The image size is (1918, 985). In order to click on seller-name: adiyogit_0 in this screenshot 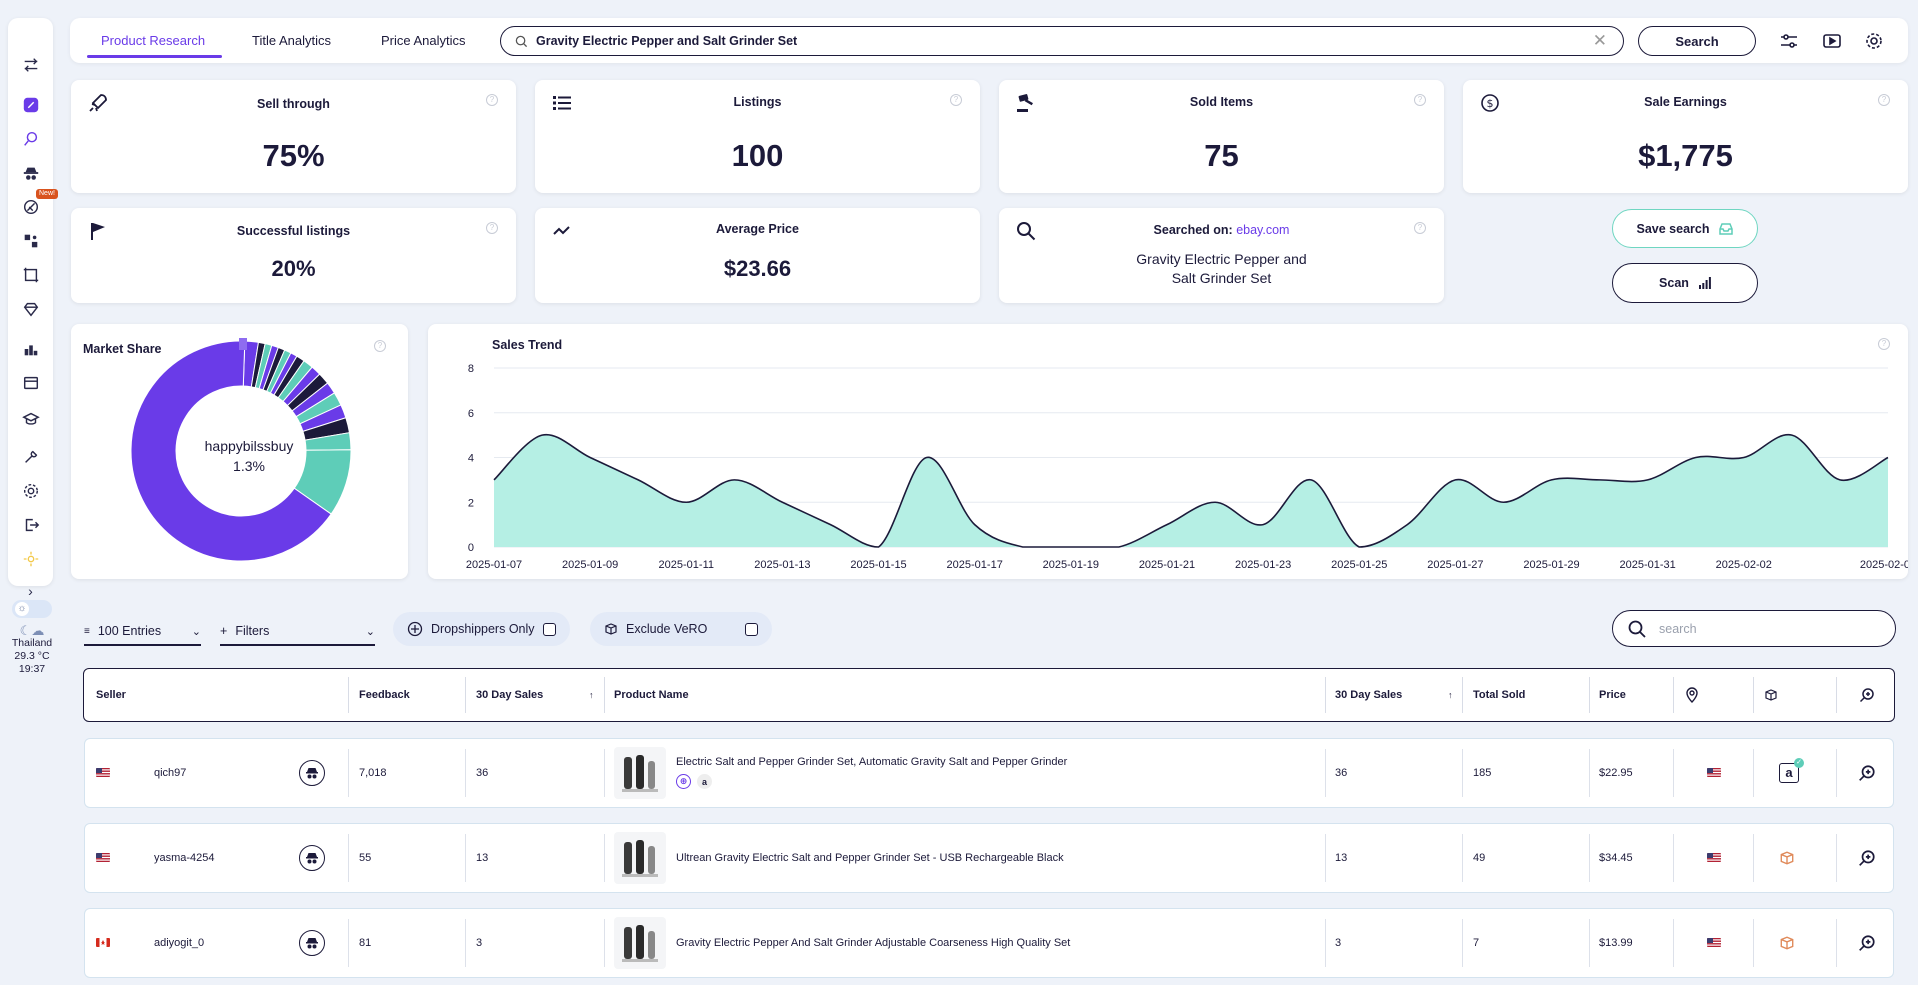, I will do `click(179, 942)`.